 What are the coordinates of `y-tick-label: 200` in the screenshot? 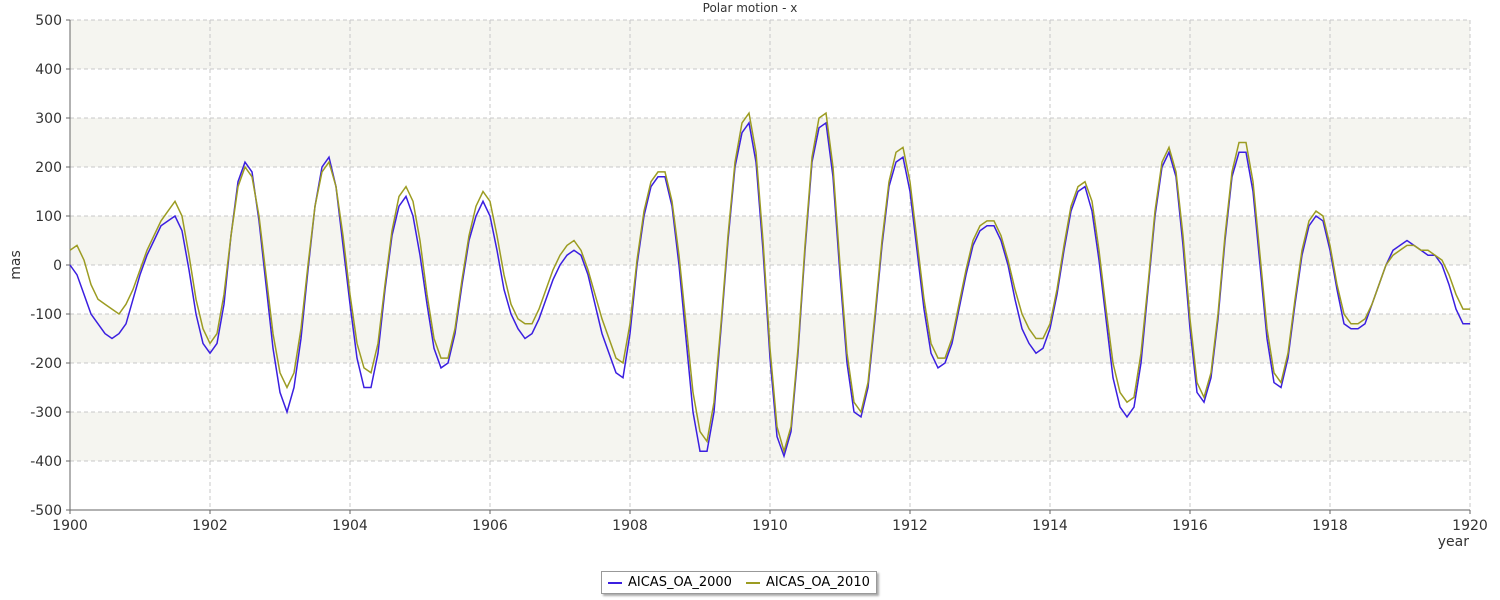 It's located at (48, 168).